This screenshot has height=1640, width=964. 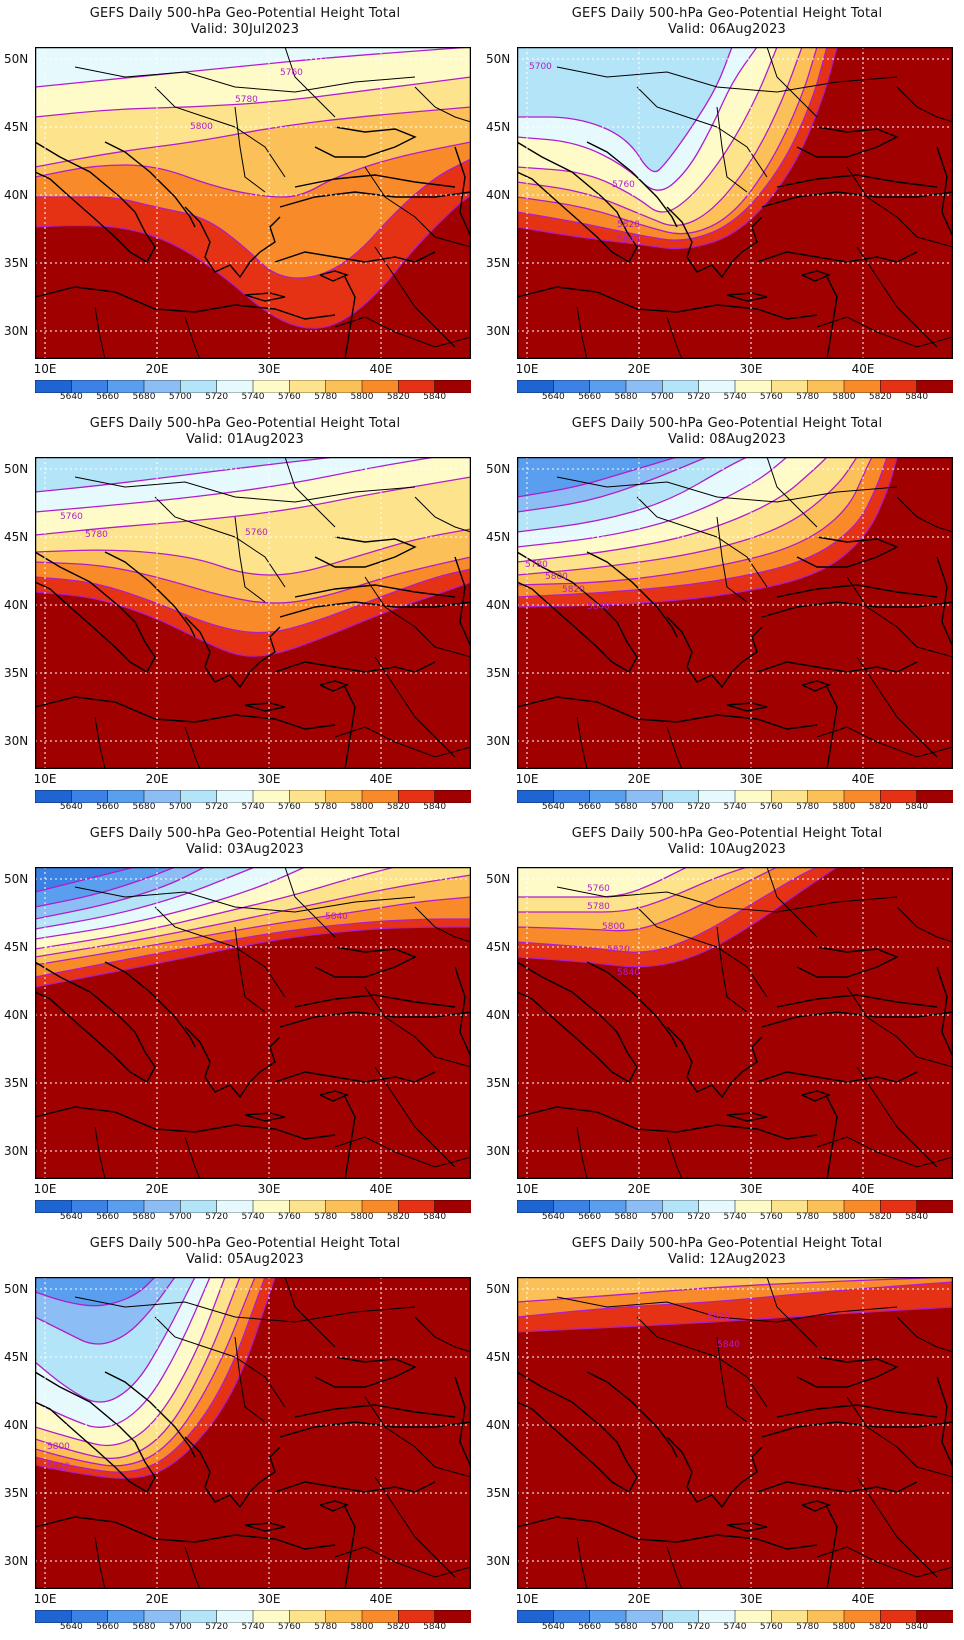 I want to click on contour-label: 5780, so click(x=246, y=100).